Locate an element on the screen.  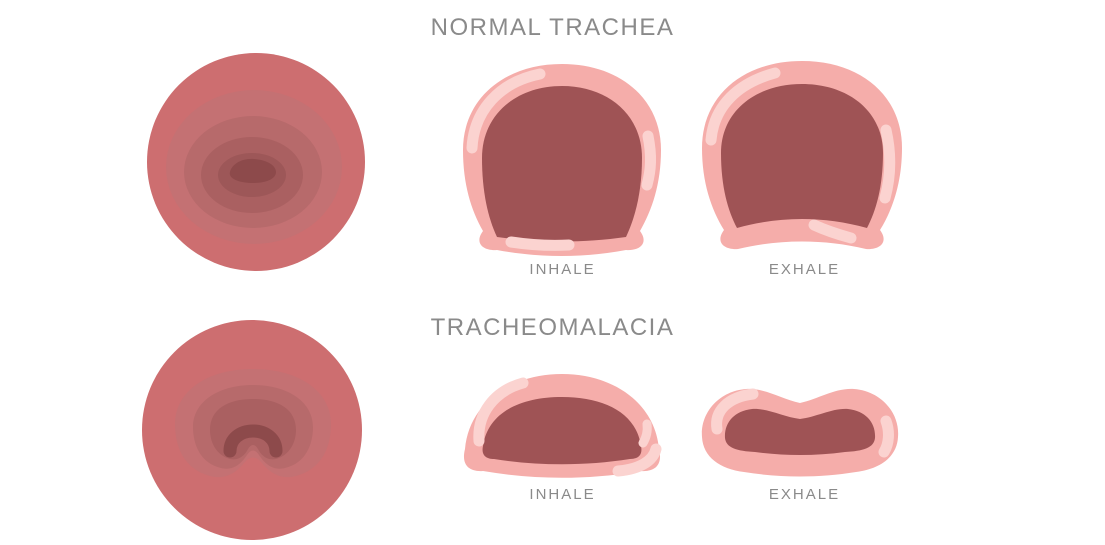
normal-exhale-cross-section is located at coordinates (802, 155).